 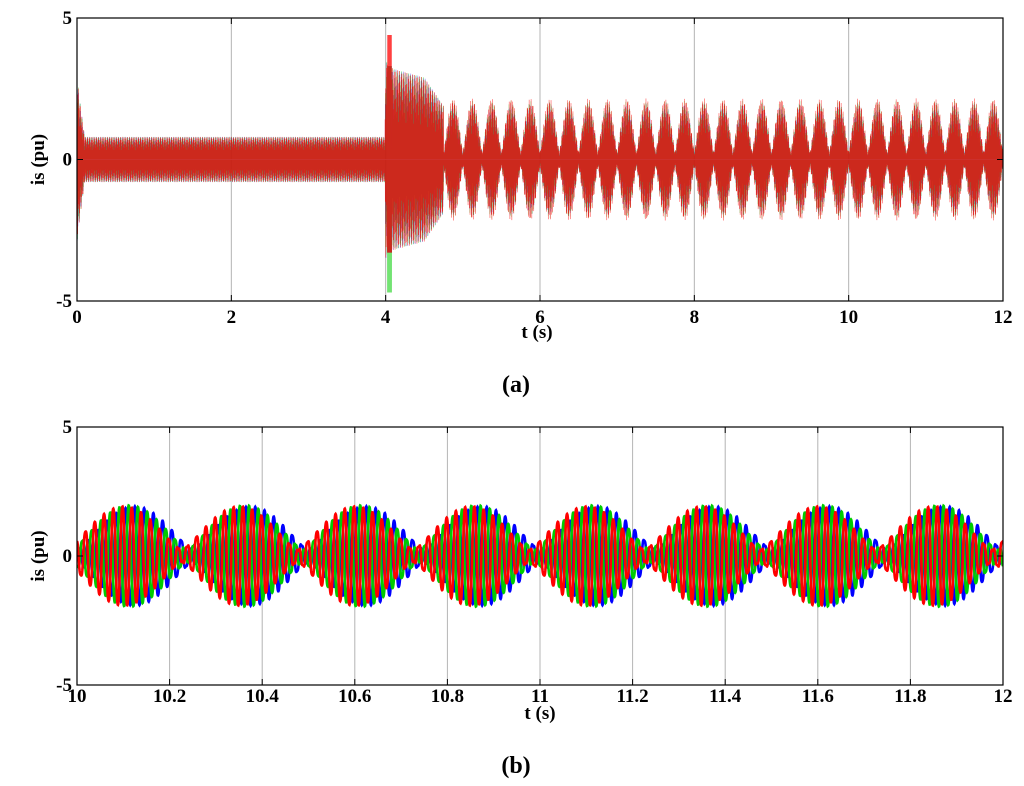 What do you see at coordinates (818, 696) in the screenshot?
I see `x-tick-label: 11.6` at bounding box center [818, 696].